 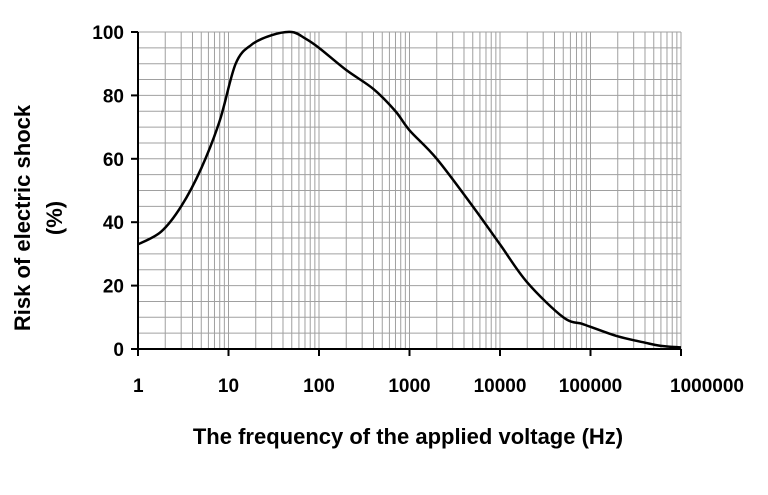 I want to click on y-tick-label: 100, so click(x=108, y=33).